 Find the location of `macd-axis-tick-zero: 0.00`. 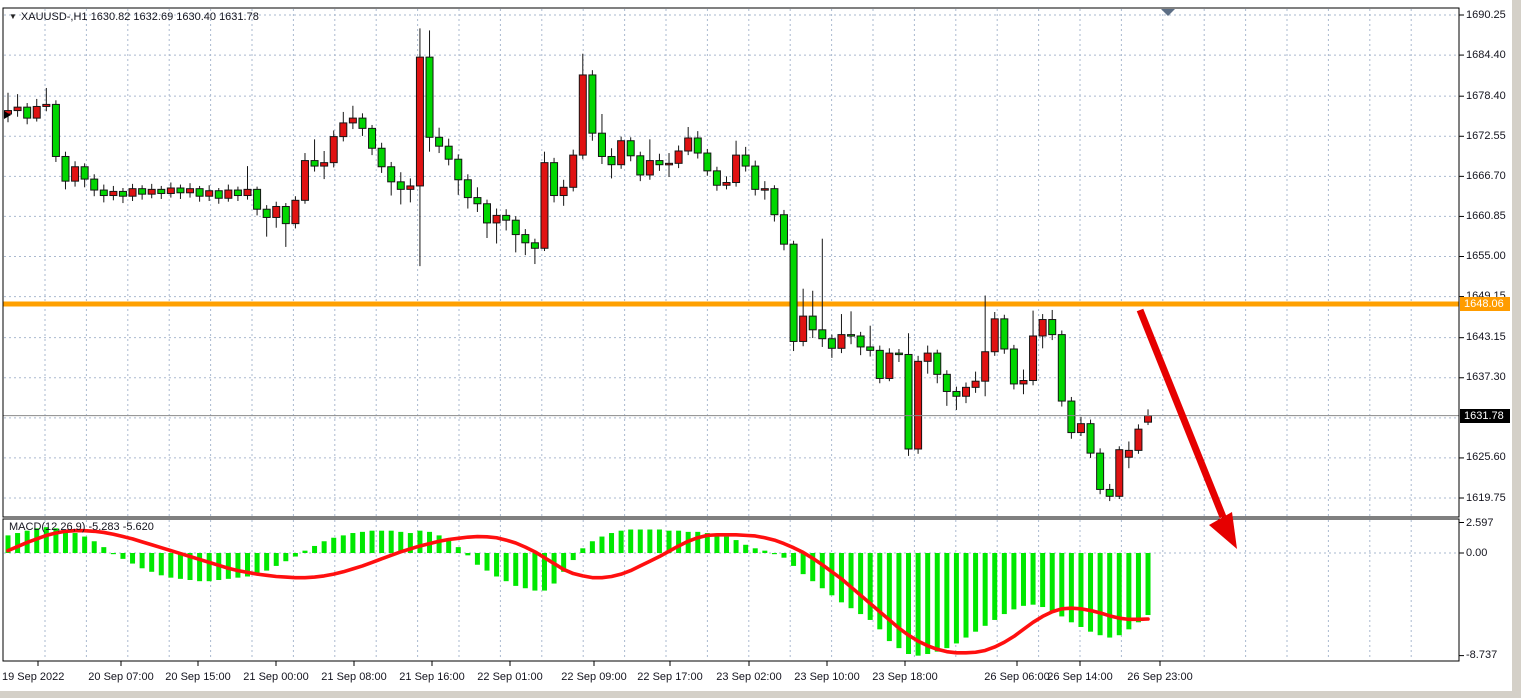

macd-axis-tick-zero: 0.00 is located at coordinates (1477, 552).